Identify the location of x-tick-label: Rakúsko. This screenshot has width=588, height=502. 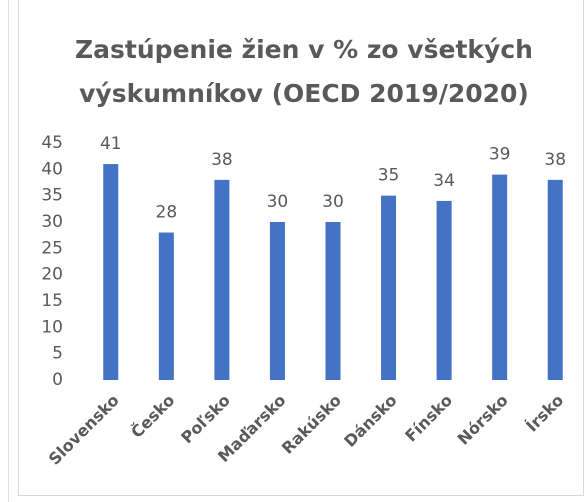
(311, 424).